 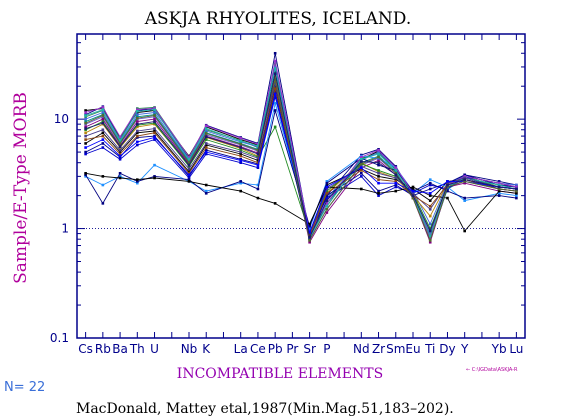 What do you see at coordinates (309, 349) in the screenshot?
I see `x-tick-label: Sr` at bounding box center [309, 349].